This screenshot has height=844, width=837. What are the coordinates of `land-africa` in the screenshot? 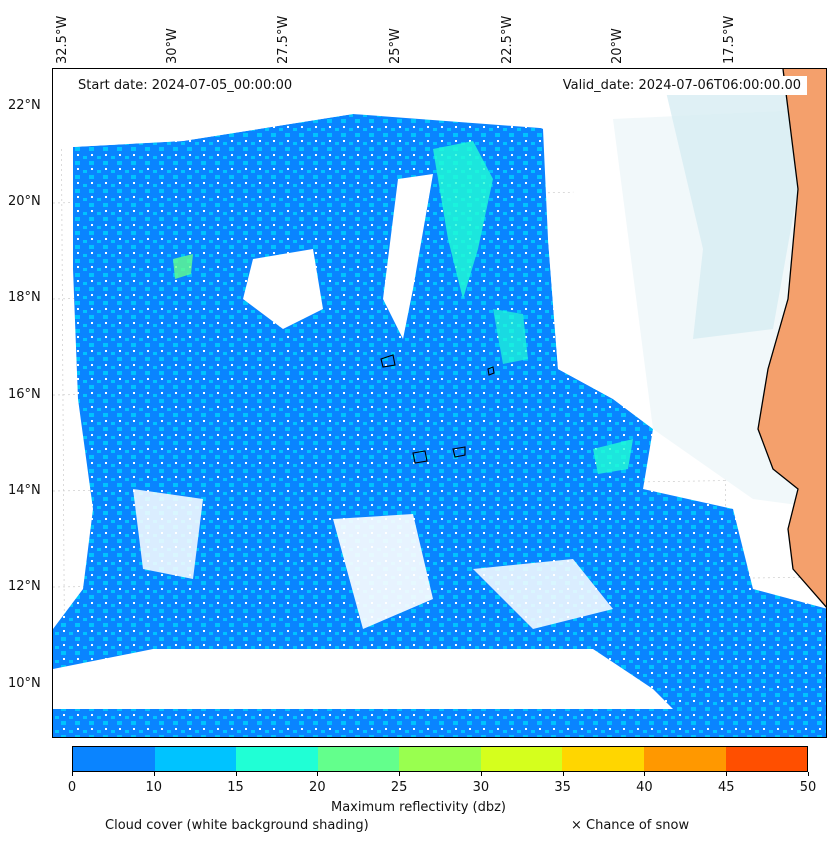 It's located at (792, 338).